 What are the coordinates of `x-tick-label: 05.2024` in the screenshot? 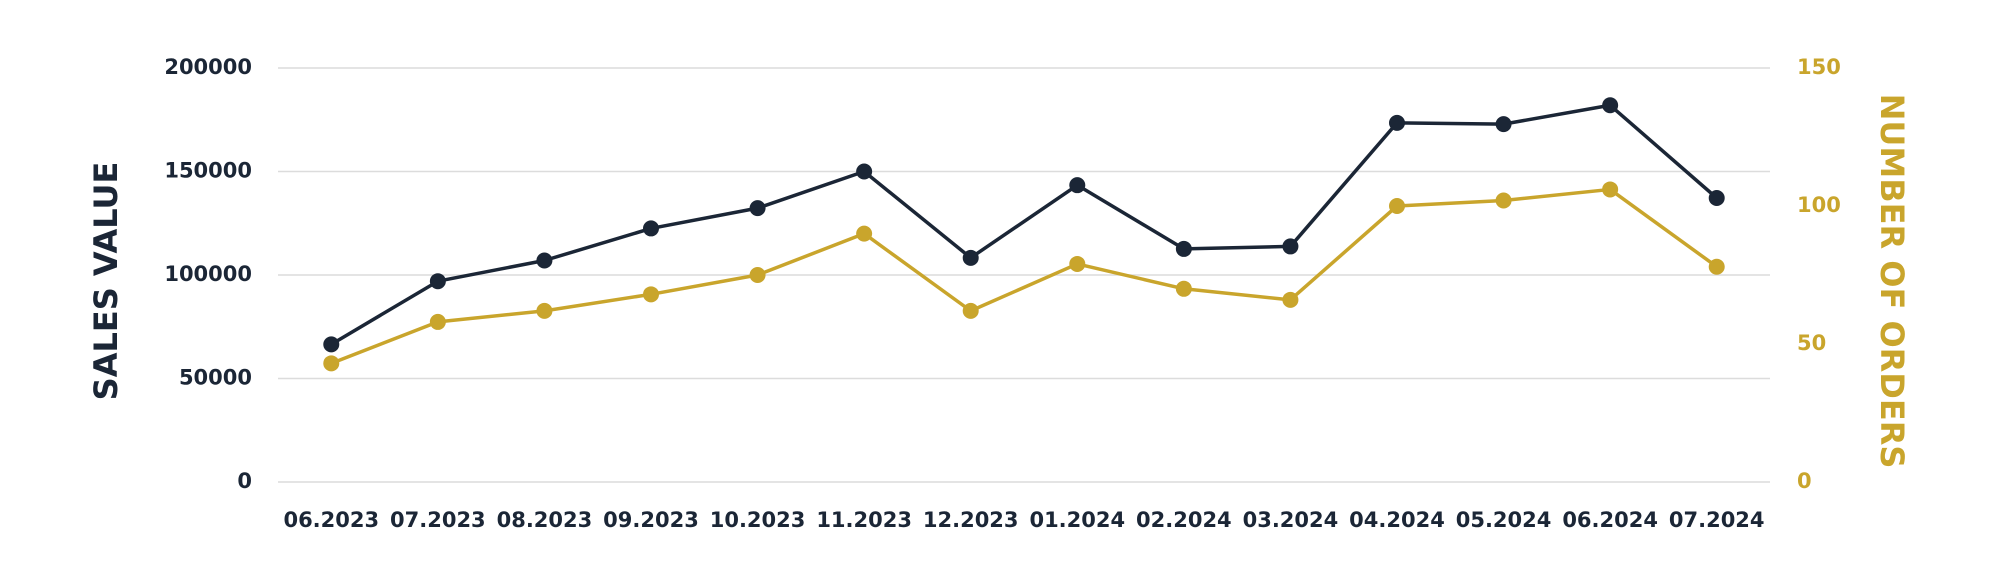 It's located at (1504, 520).